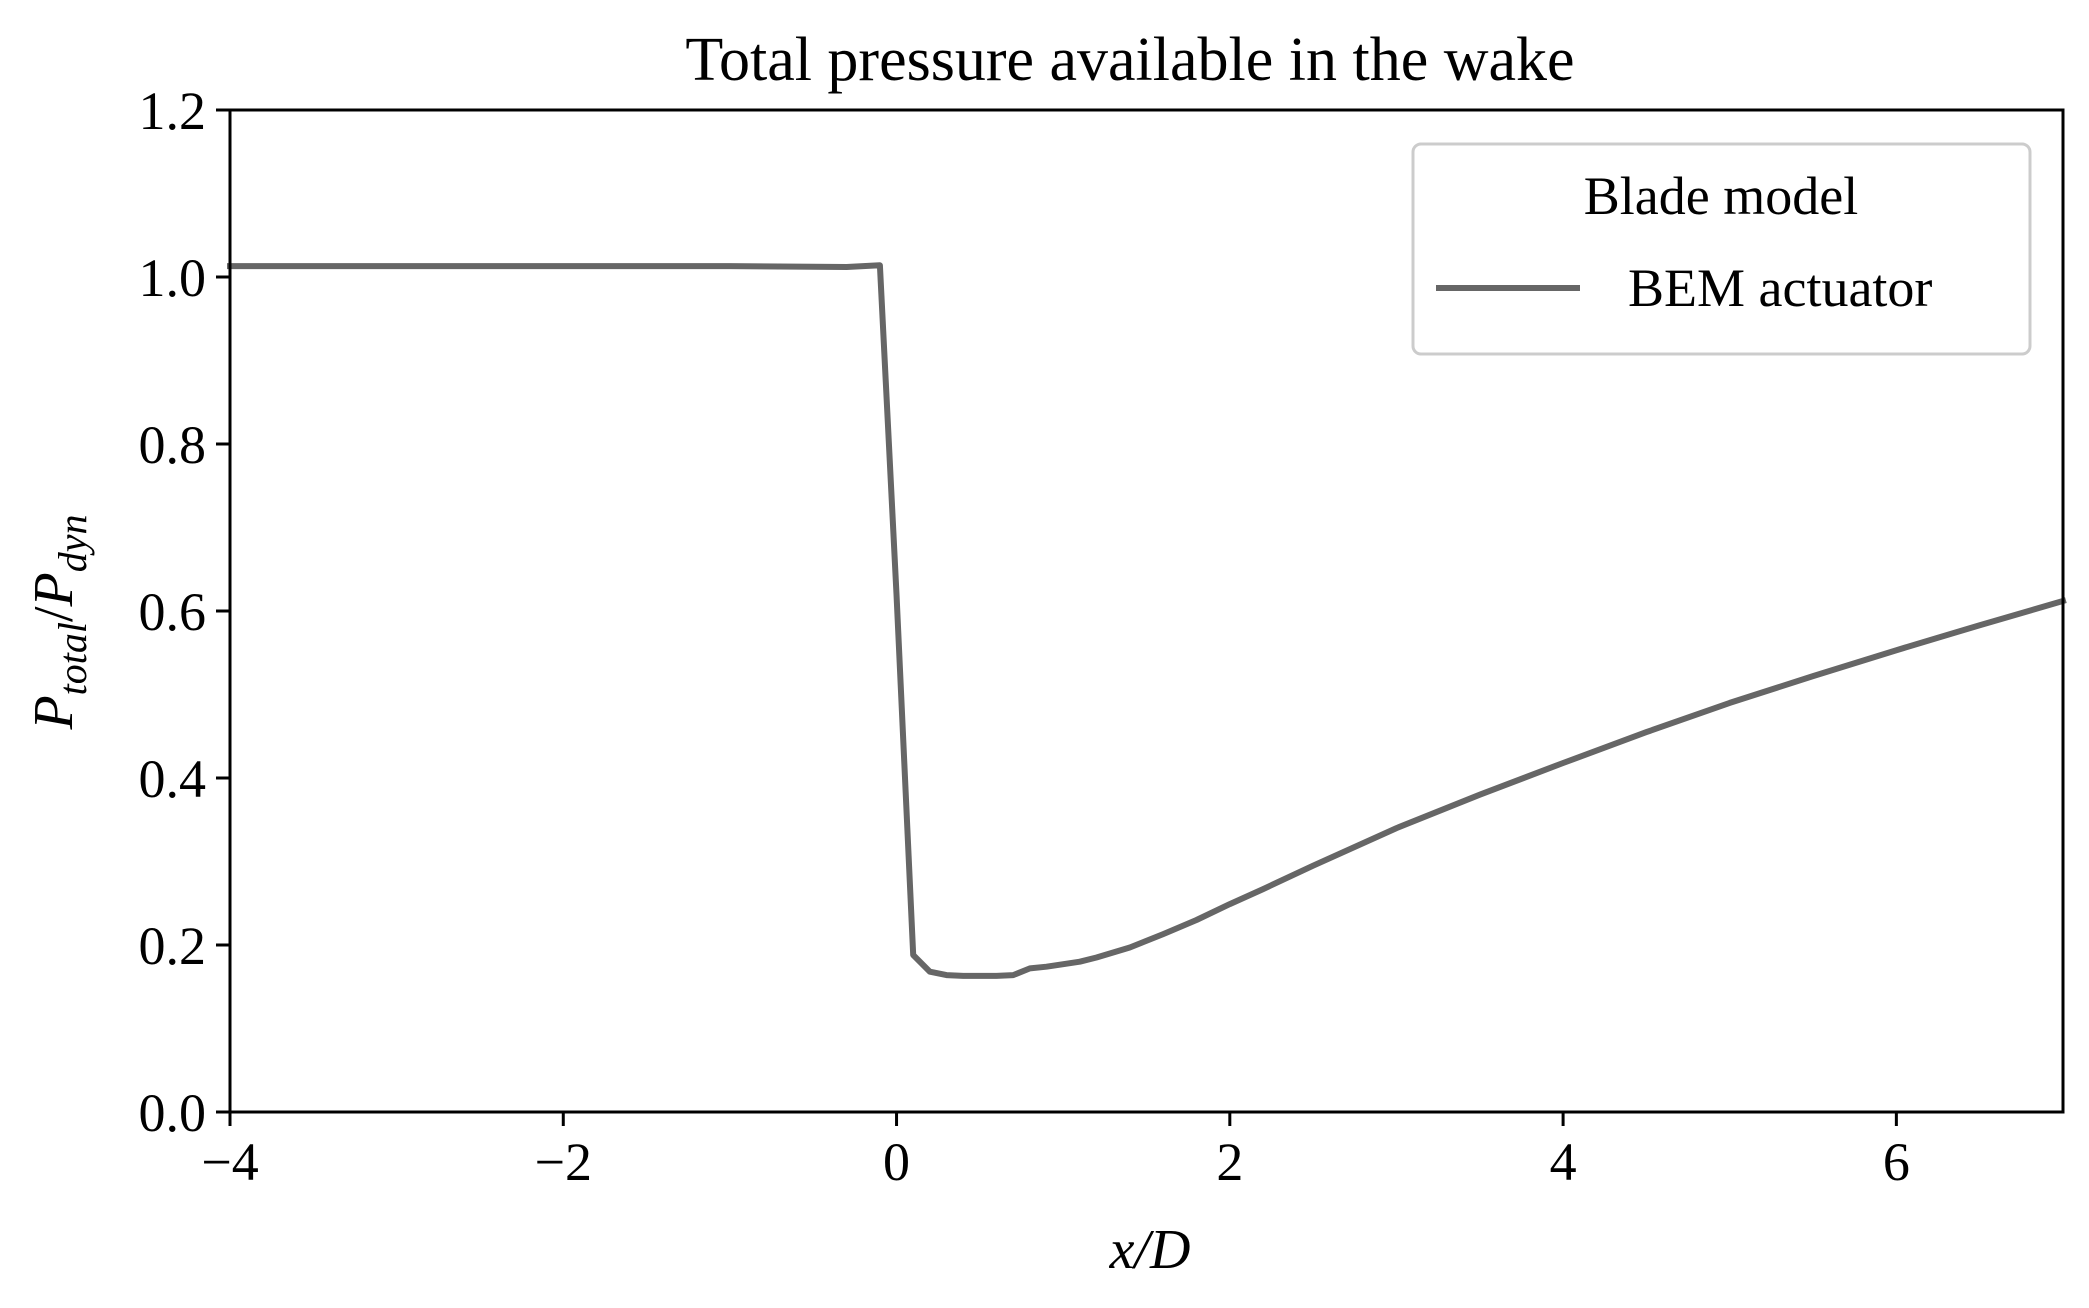  I want to click on y-tick-label: 0.2, so click(173, 946).